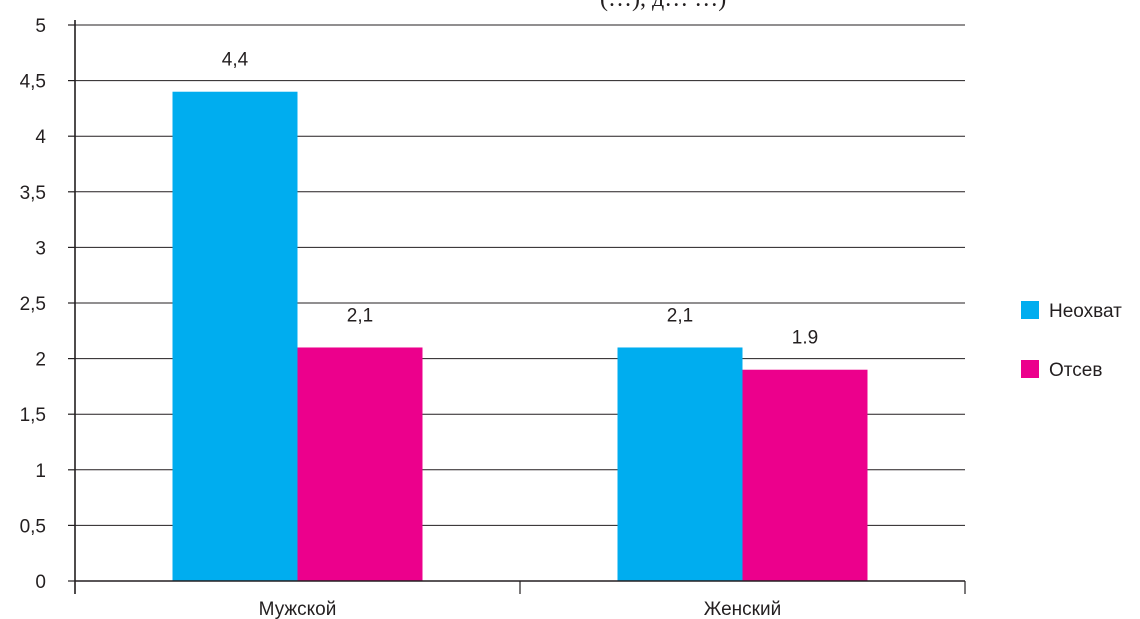 This screenshot has width=1140, height=619. What do you see at coordinates (33, 526) in the screenshot?
I see `y-tick-label: 0,5` at bounding box center [33, 526].